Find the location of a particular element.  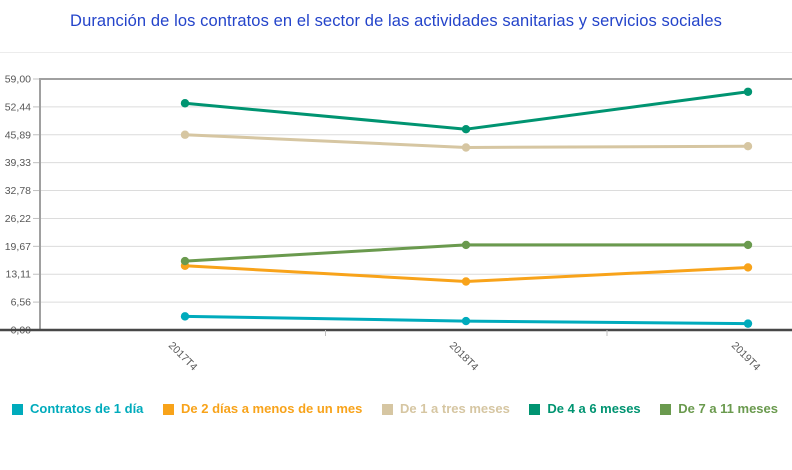

legend-label: De 7 a 11 meses is located at coordinates (728, 408).